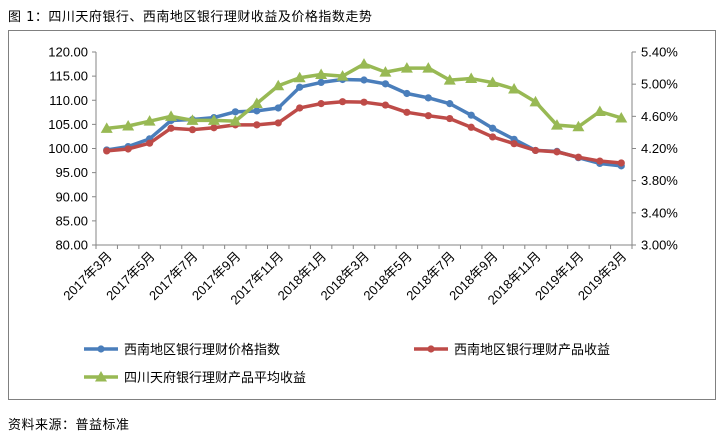  What do you see at coordinates (659, 116) in the screenshot?
I see `right-tick-label: 4.60%` at bounding box center [659, 116].